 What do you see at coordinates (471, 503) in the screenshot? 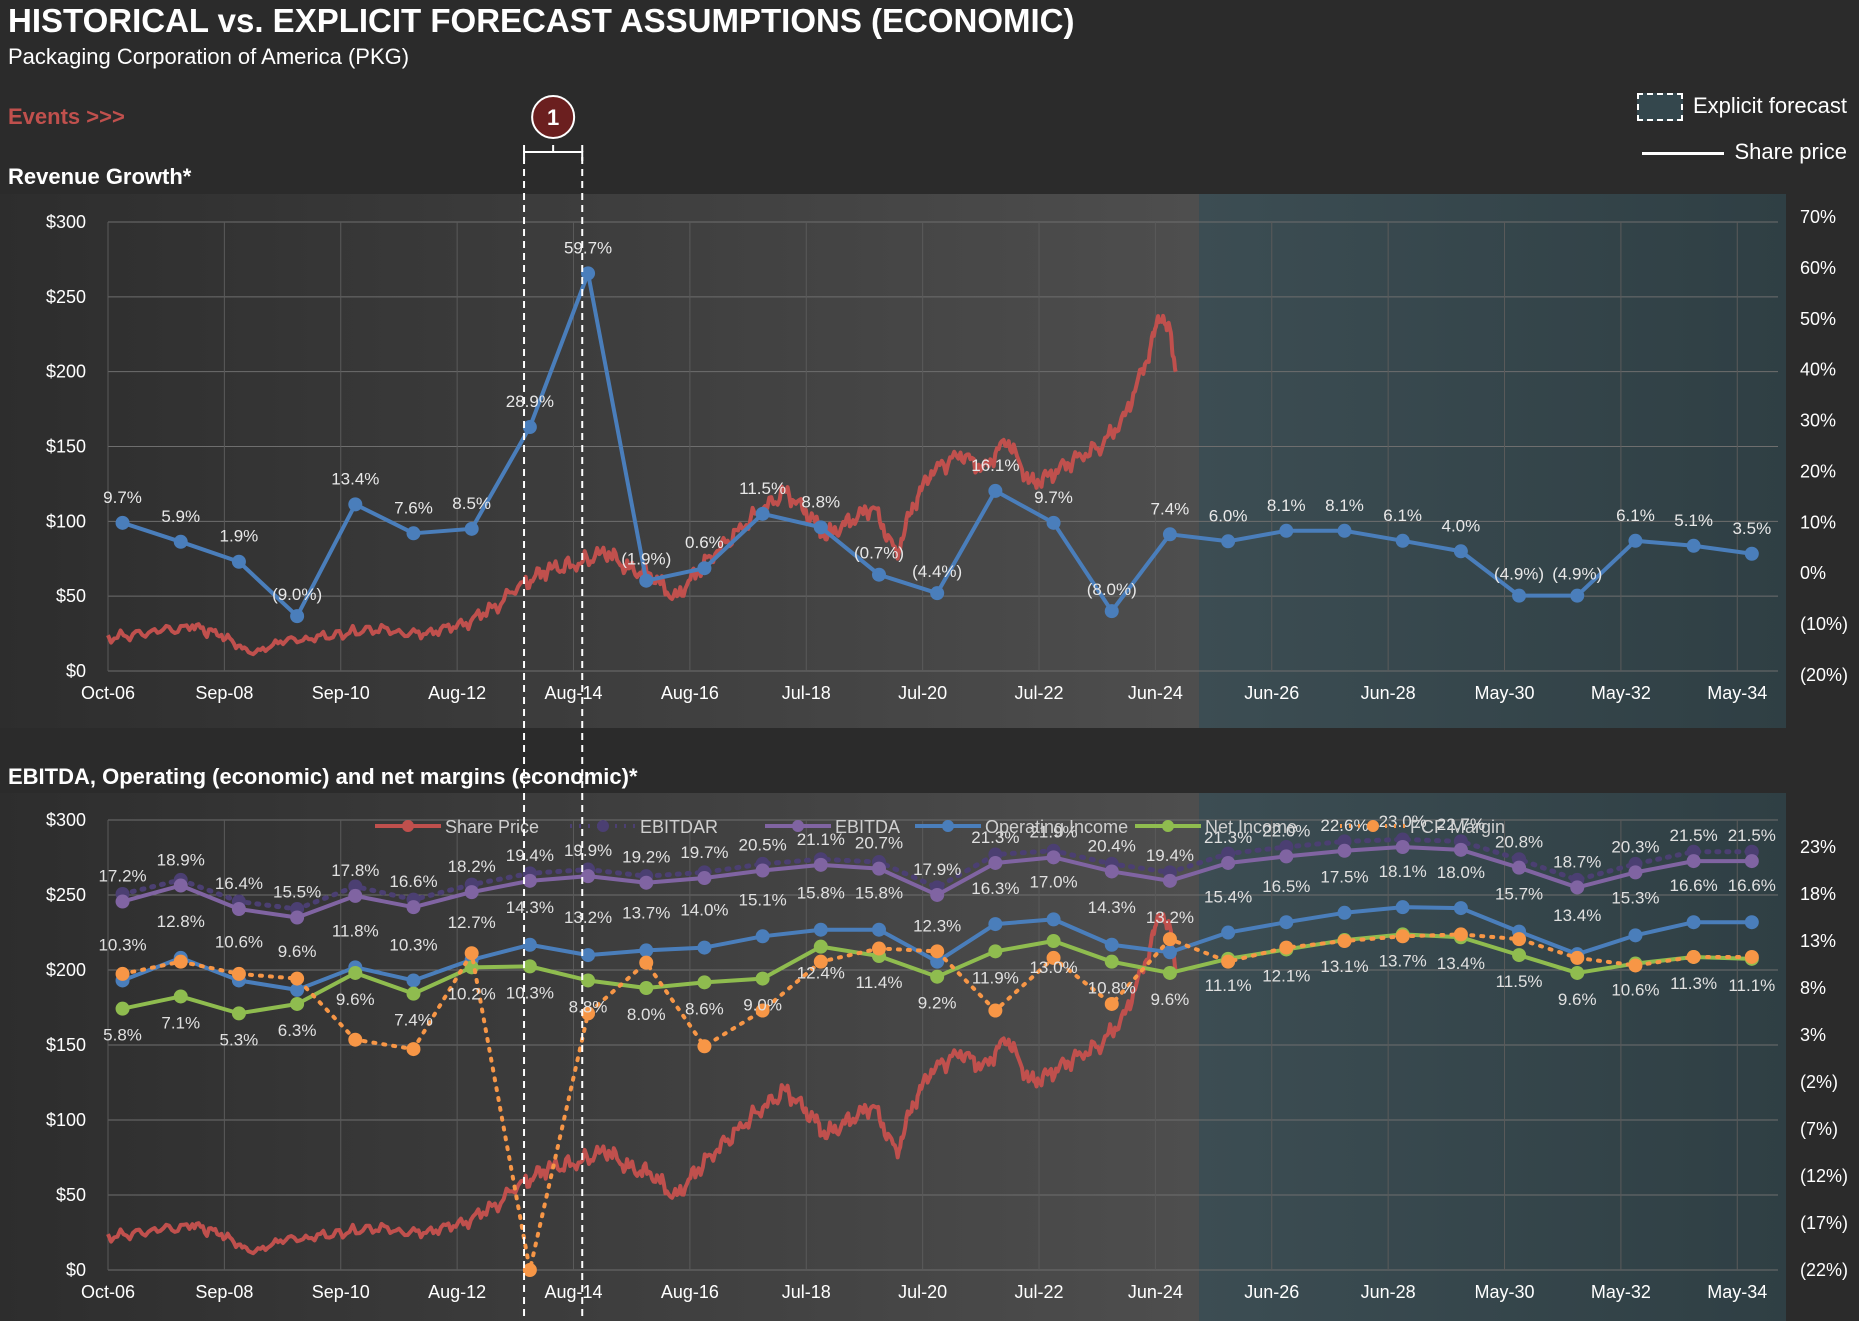
I see `revenue-growth-data-label: 8.5%` at bounding box center [471, 503].